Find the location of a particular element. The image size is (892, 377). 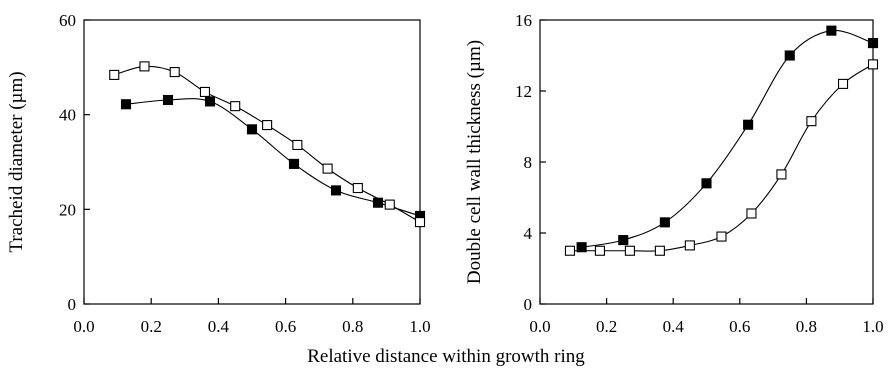

y-axis-label: Tracheid diameter (µm) is located at coordinates (16, 161).